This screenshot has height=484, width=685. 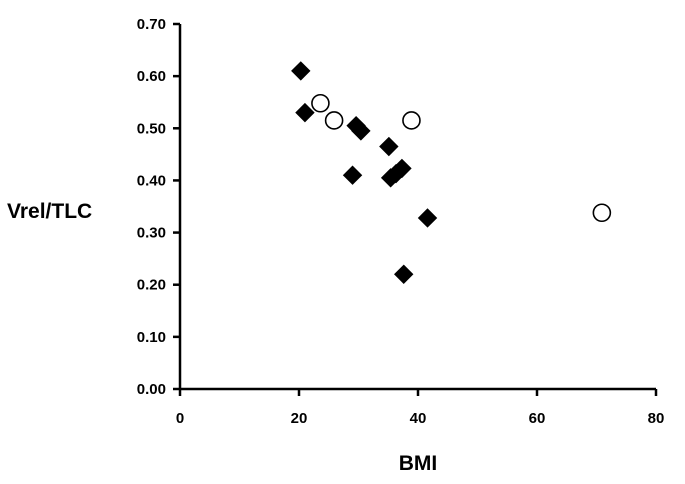 I want to click on x-tick-label: 60, so click(x=537, y=418).